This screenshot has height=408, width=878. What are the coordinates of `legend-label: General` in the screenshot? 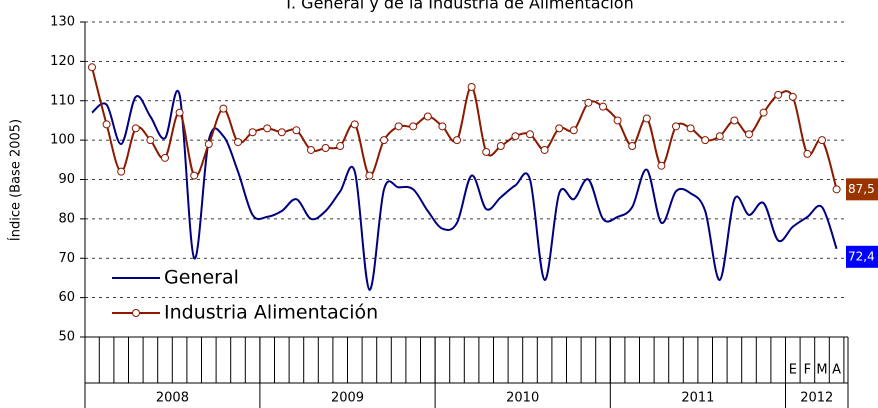 It's located at (201, 278).